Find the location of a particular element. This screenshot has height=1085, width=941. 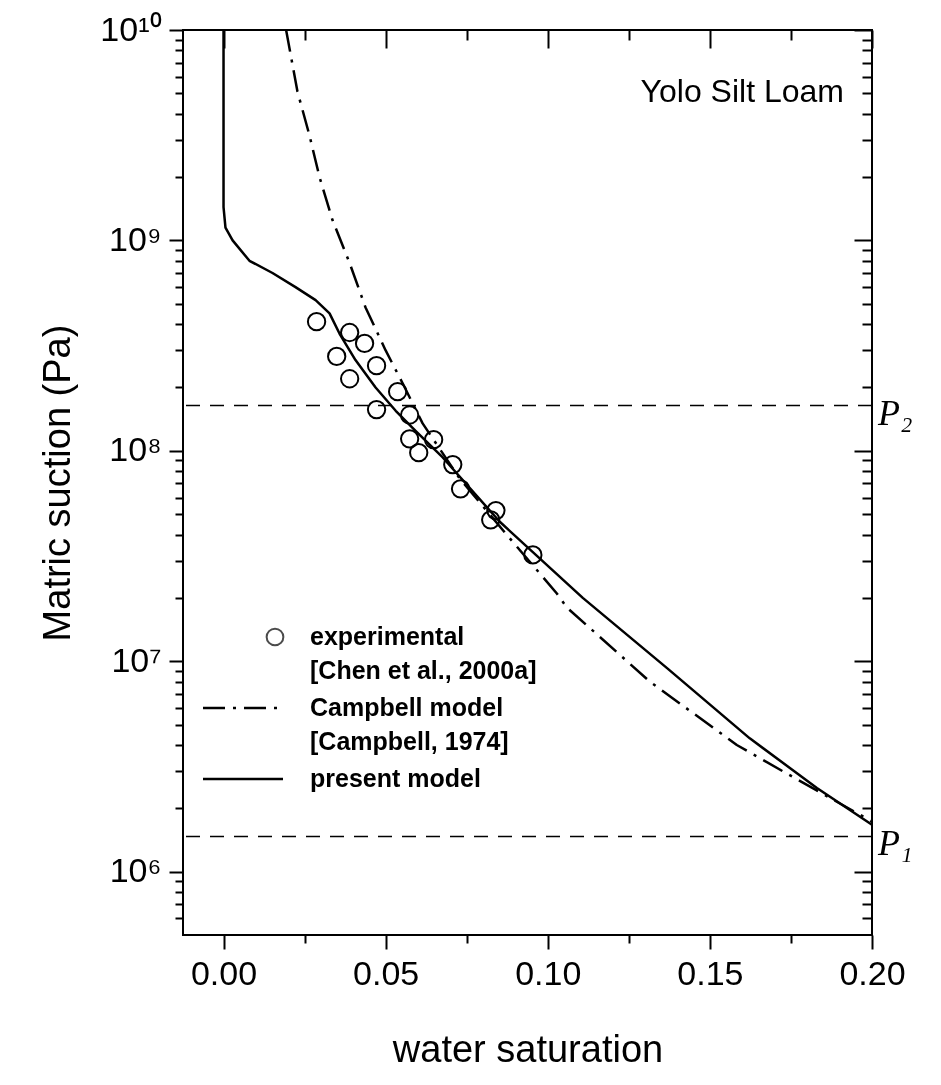

legend-label: present model is located at coordinates (395, 778).